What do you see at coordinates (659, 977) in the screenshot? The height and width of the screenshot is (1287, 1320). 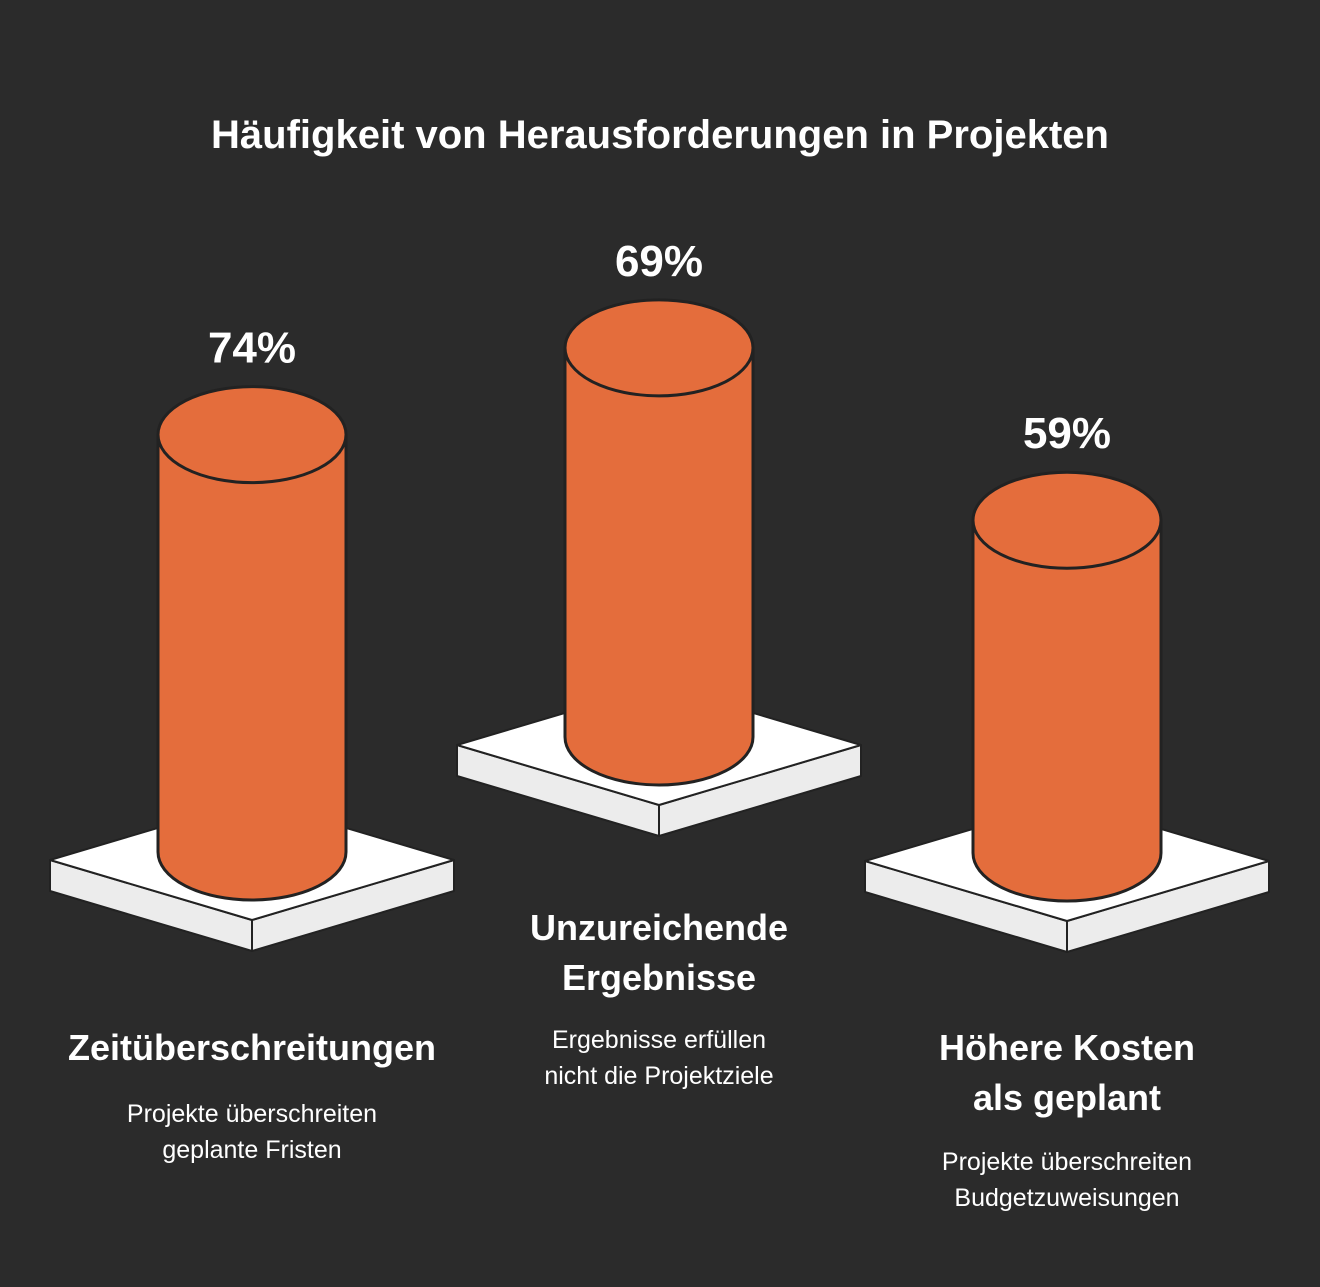 I see `category-label: Ergebnisse` at bounding box center [659, 977].